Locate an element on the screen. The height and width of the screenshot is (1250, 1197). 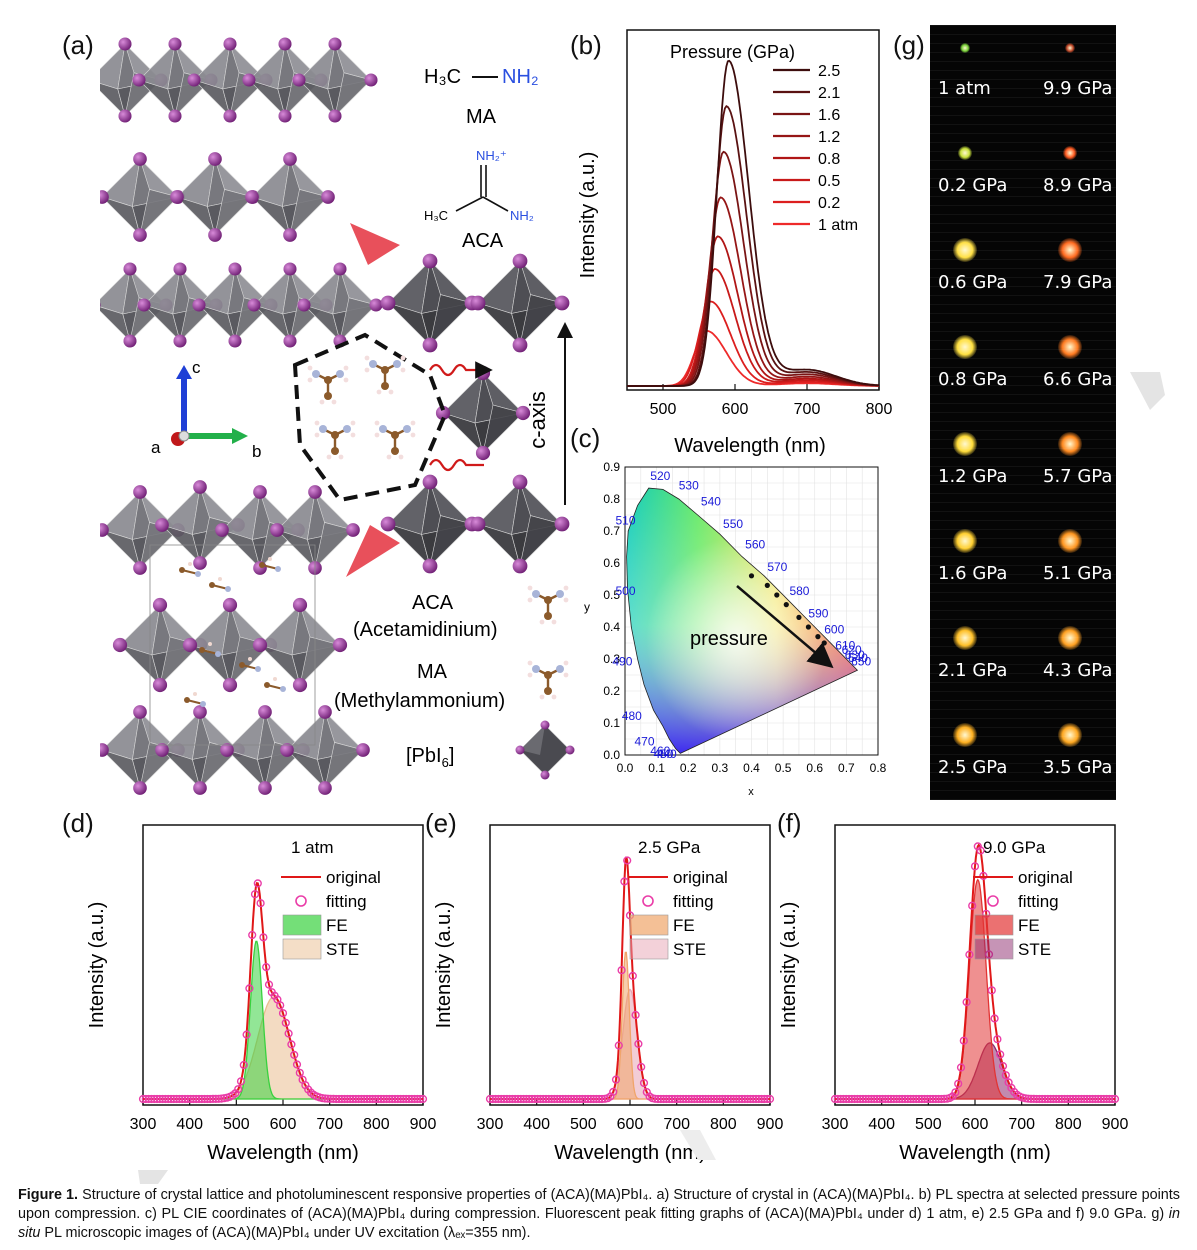
pl-pressure-label: 8.9 GPa is located at coordinates (1077, 185).